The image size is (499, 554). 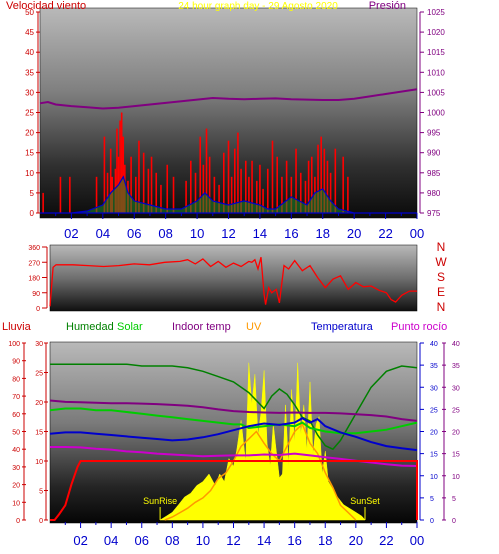 I want to click on temperature-y-tick-label: 0, so click(x=432, y=521).